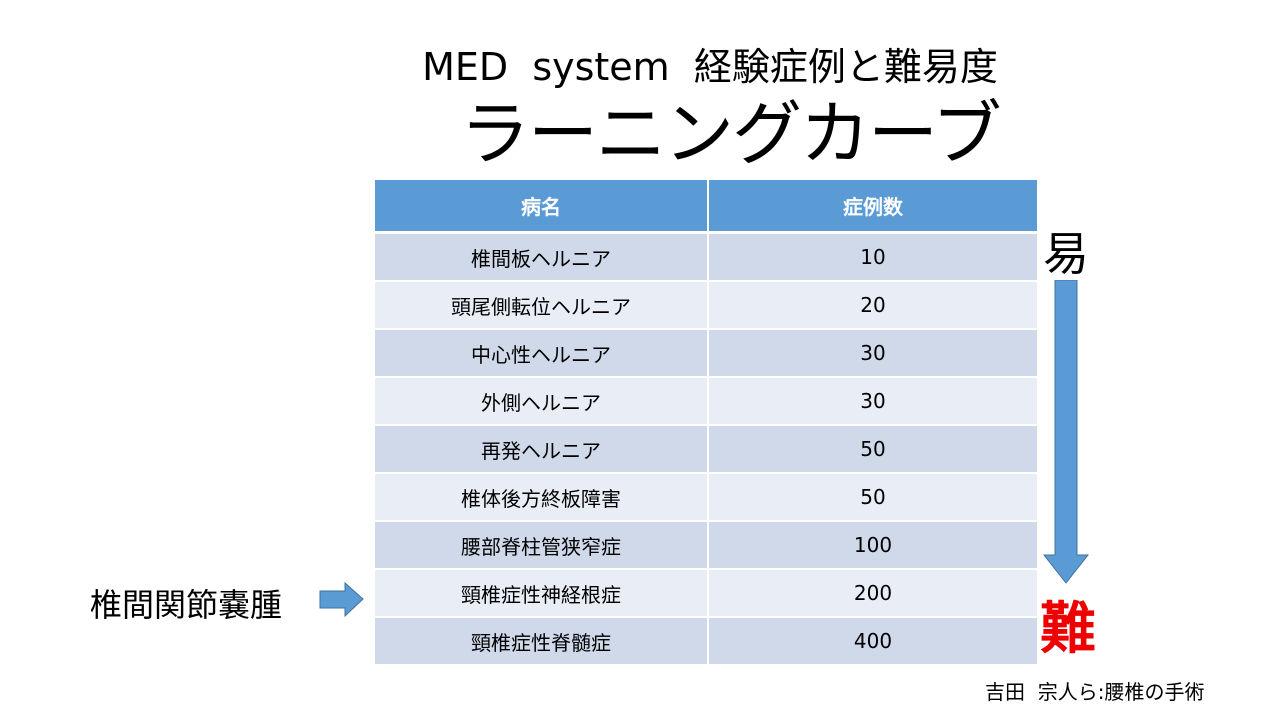 The width and height of the screenshot is (1280, 720). What do you see at coordinates (873, 207) in the screenshot?
I see `header-cases: 症例数` at bounding box center [873, 207].